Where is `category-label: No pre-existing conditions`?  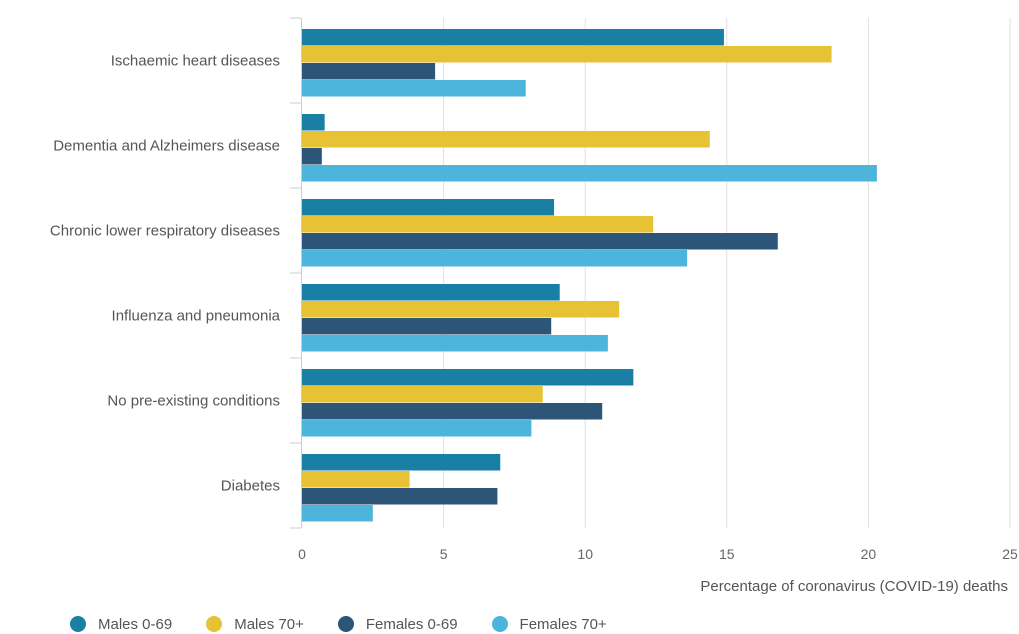 category-label: No pre-existing conditions is located at coordinates (193, 401).